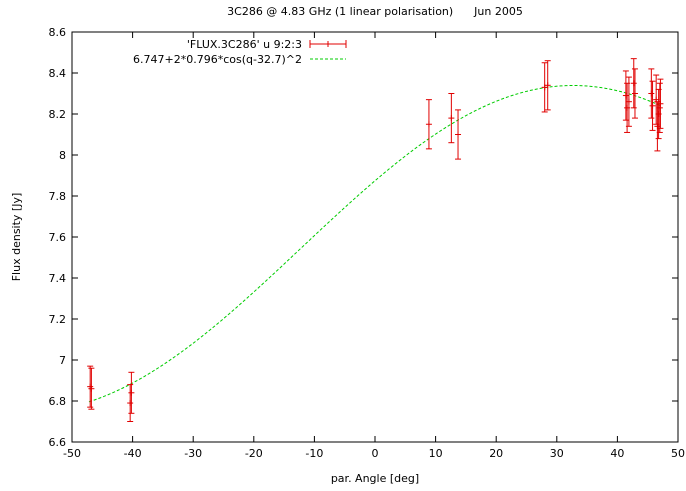  What do you see at coordinates (16, 237) in the screenshot?
I see `y-axis-label: Flux density [Jy]` at bounding box center [16, 237].